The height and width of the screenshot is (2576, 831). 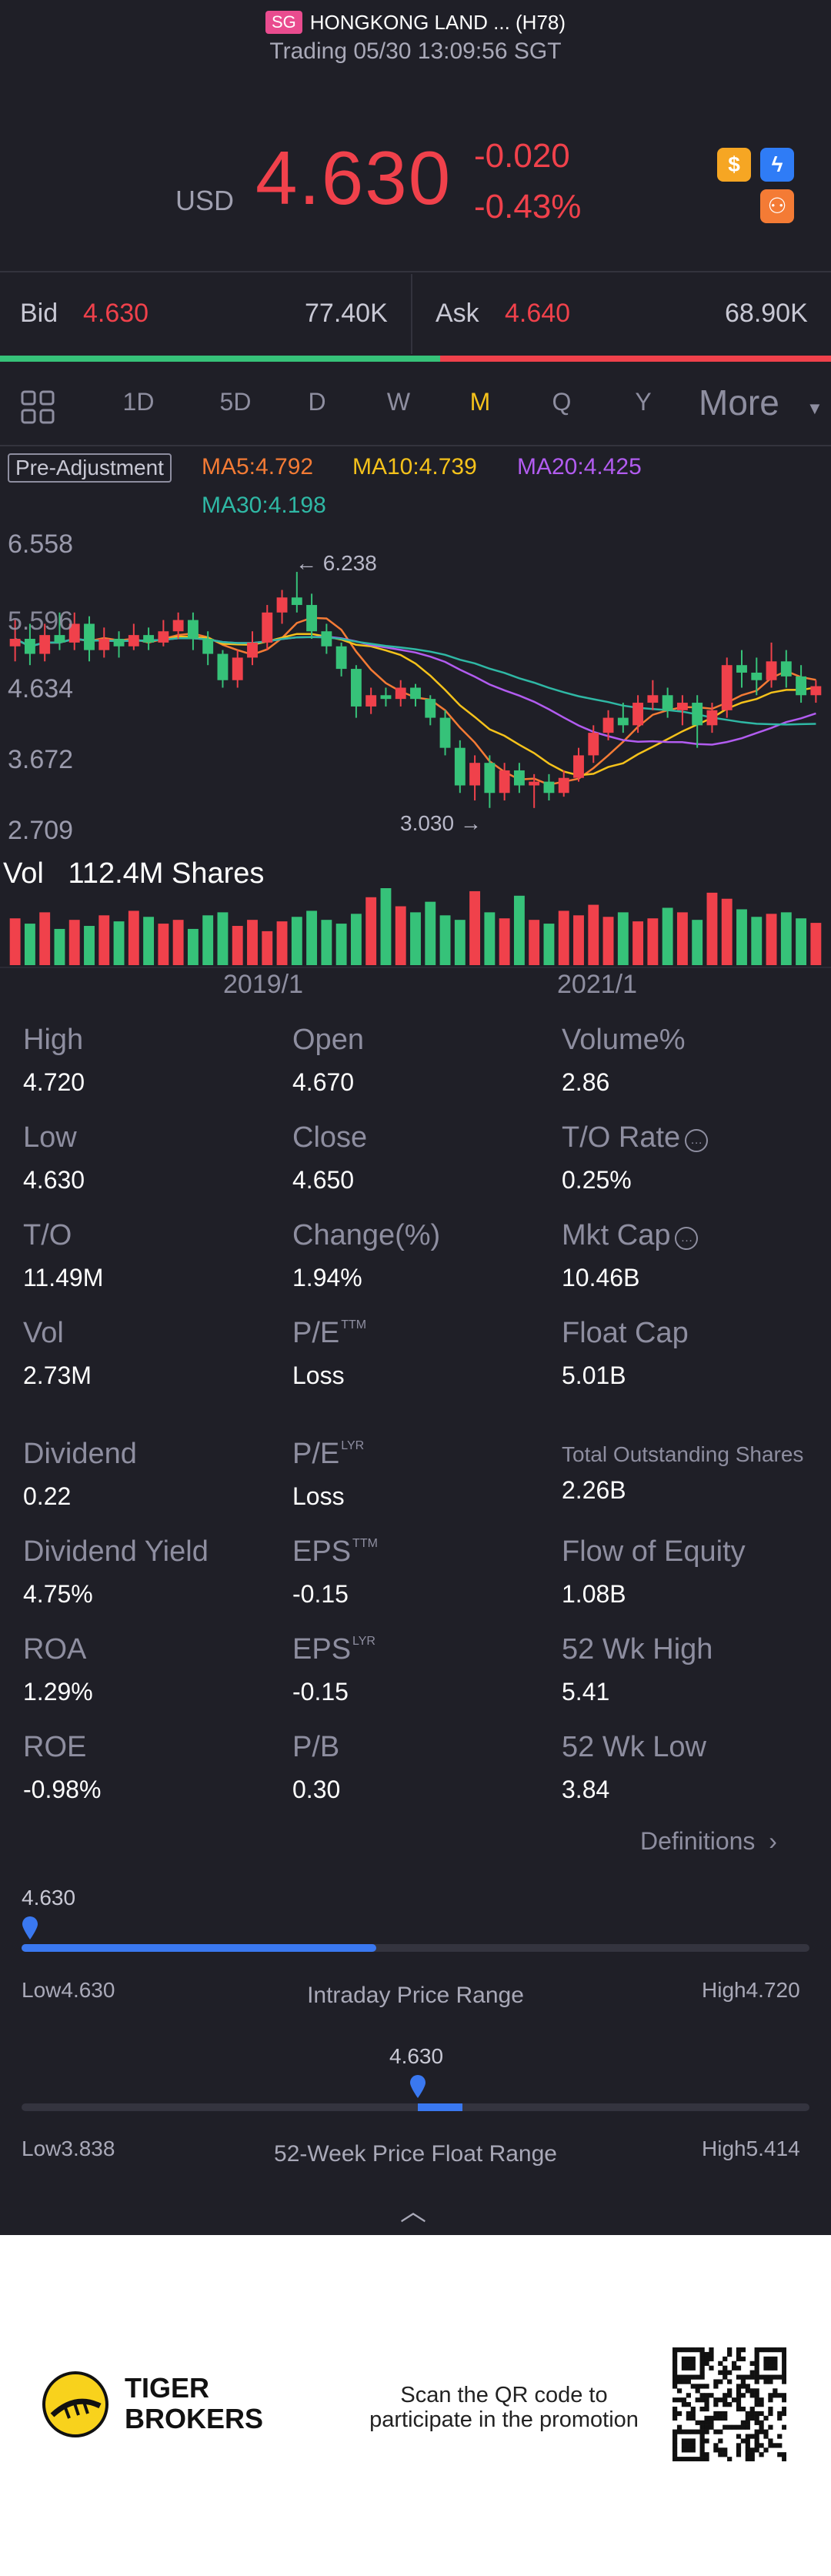 I want to click on dollar-icon: $, so click(x=734, y=165).